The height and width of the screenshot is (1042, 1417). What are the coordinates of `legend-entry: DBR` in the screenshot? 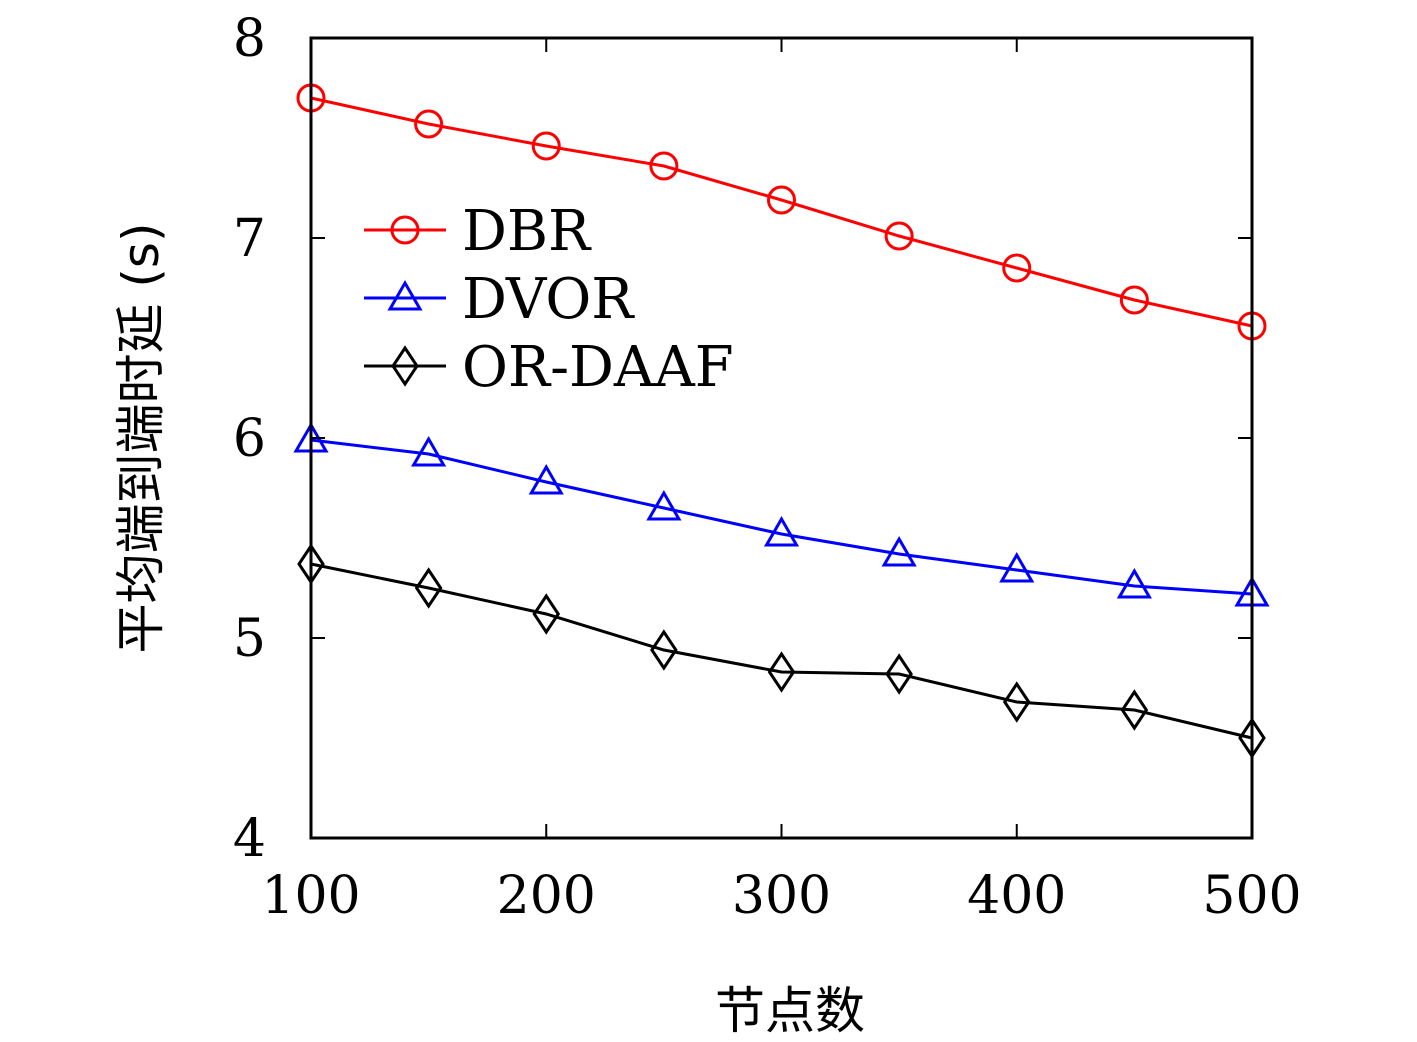 It's located at (478, 231).